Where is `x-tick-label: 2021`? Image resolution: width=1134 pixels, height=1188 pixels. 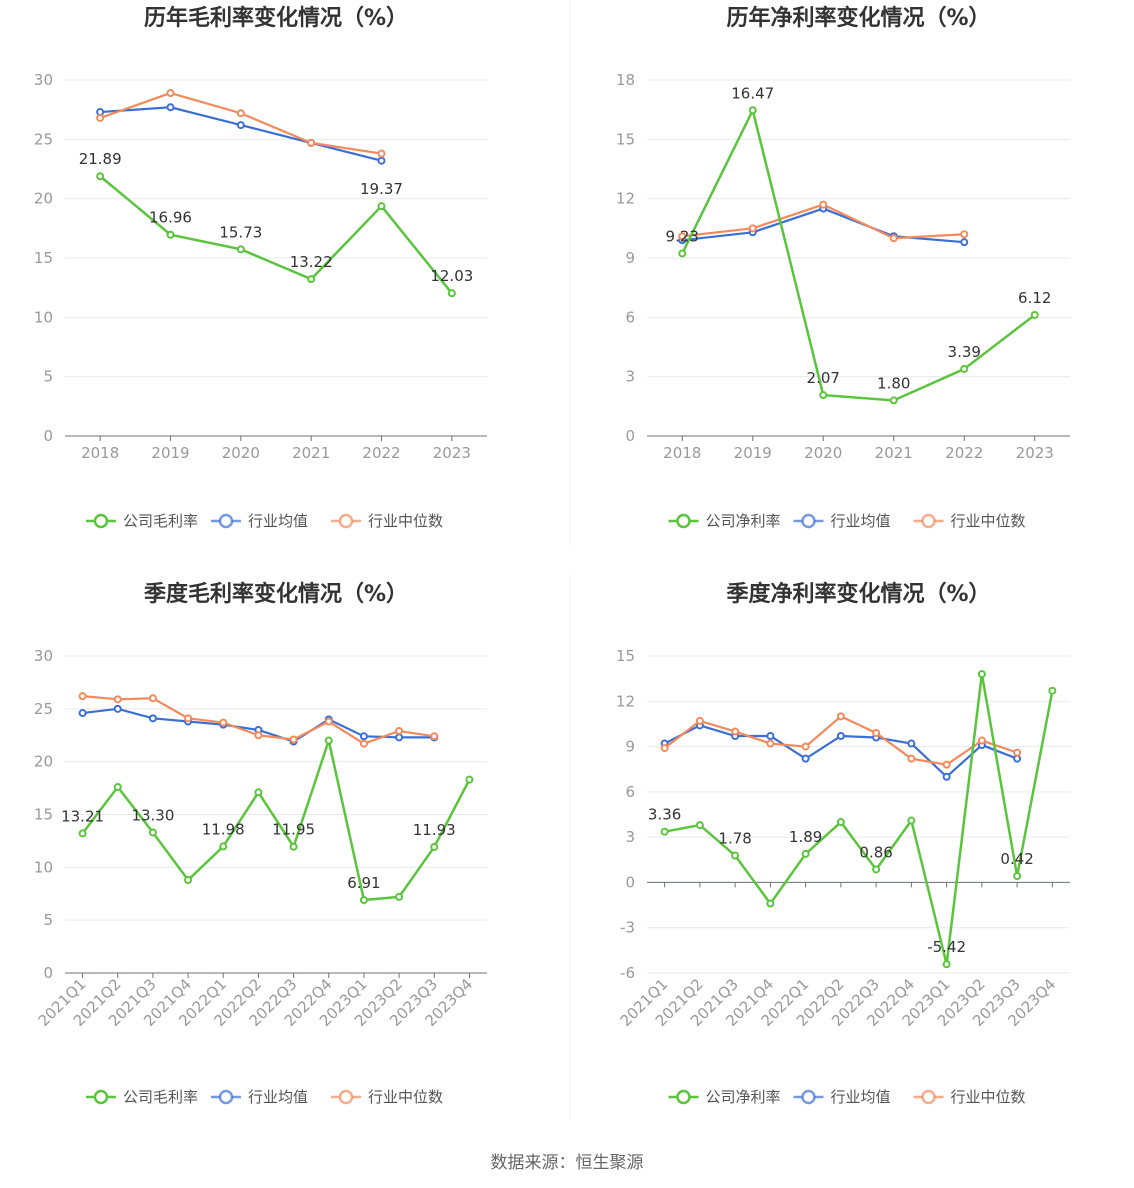 x-tick-label: 2021 is located at coordinates (894, 453).